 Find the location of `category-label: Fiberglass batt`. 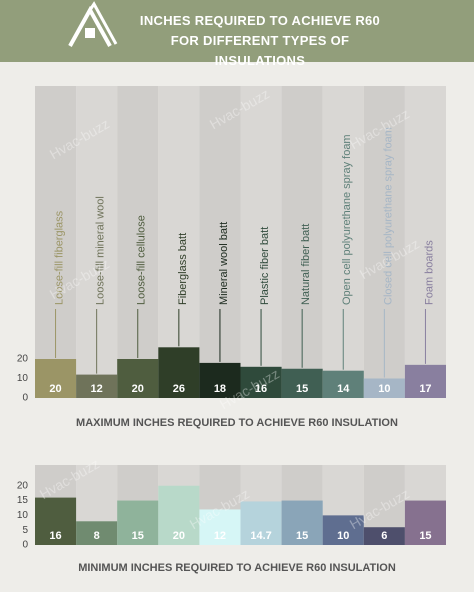

category-label: Fiberglass batt is located at coordinates (183, 269).